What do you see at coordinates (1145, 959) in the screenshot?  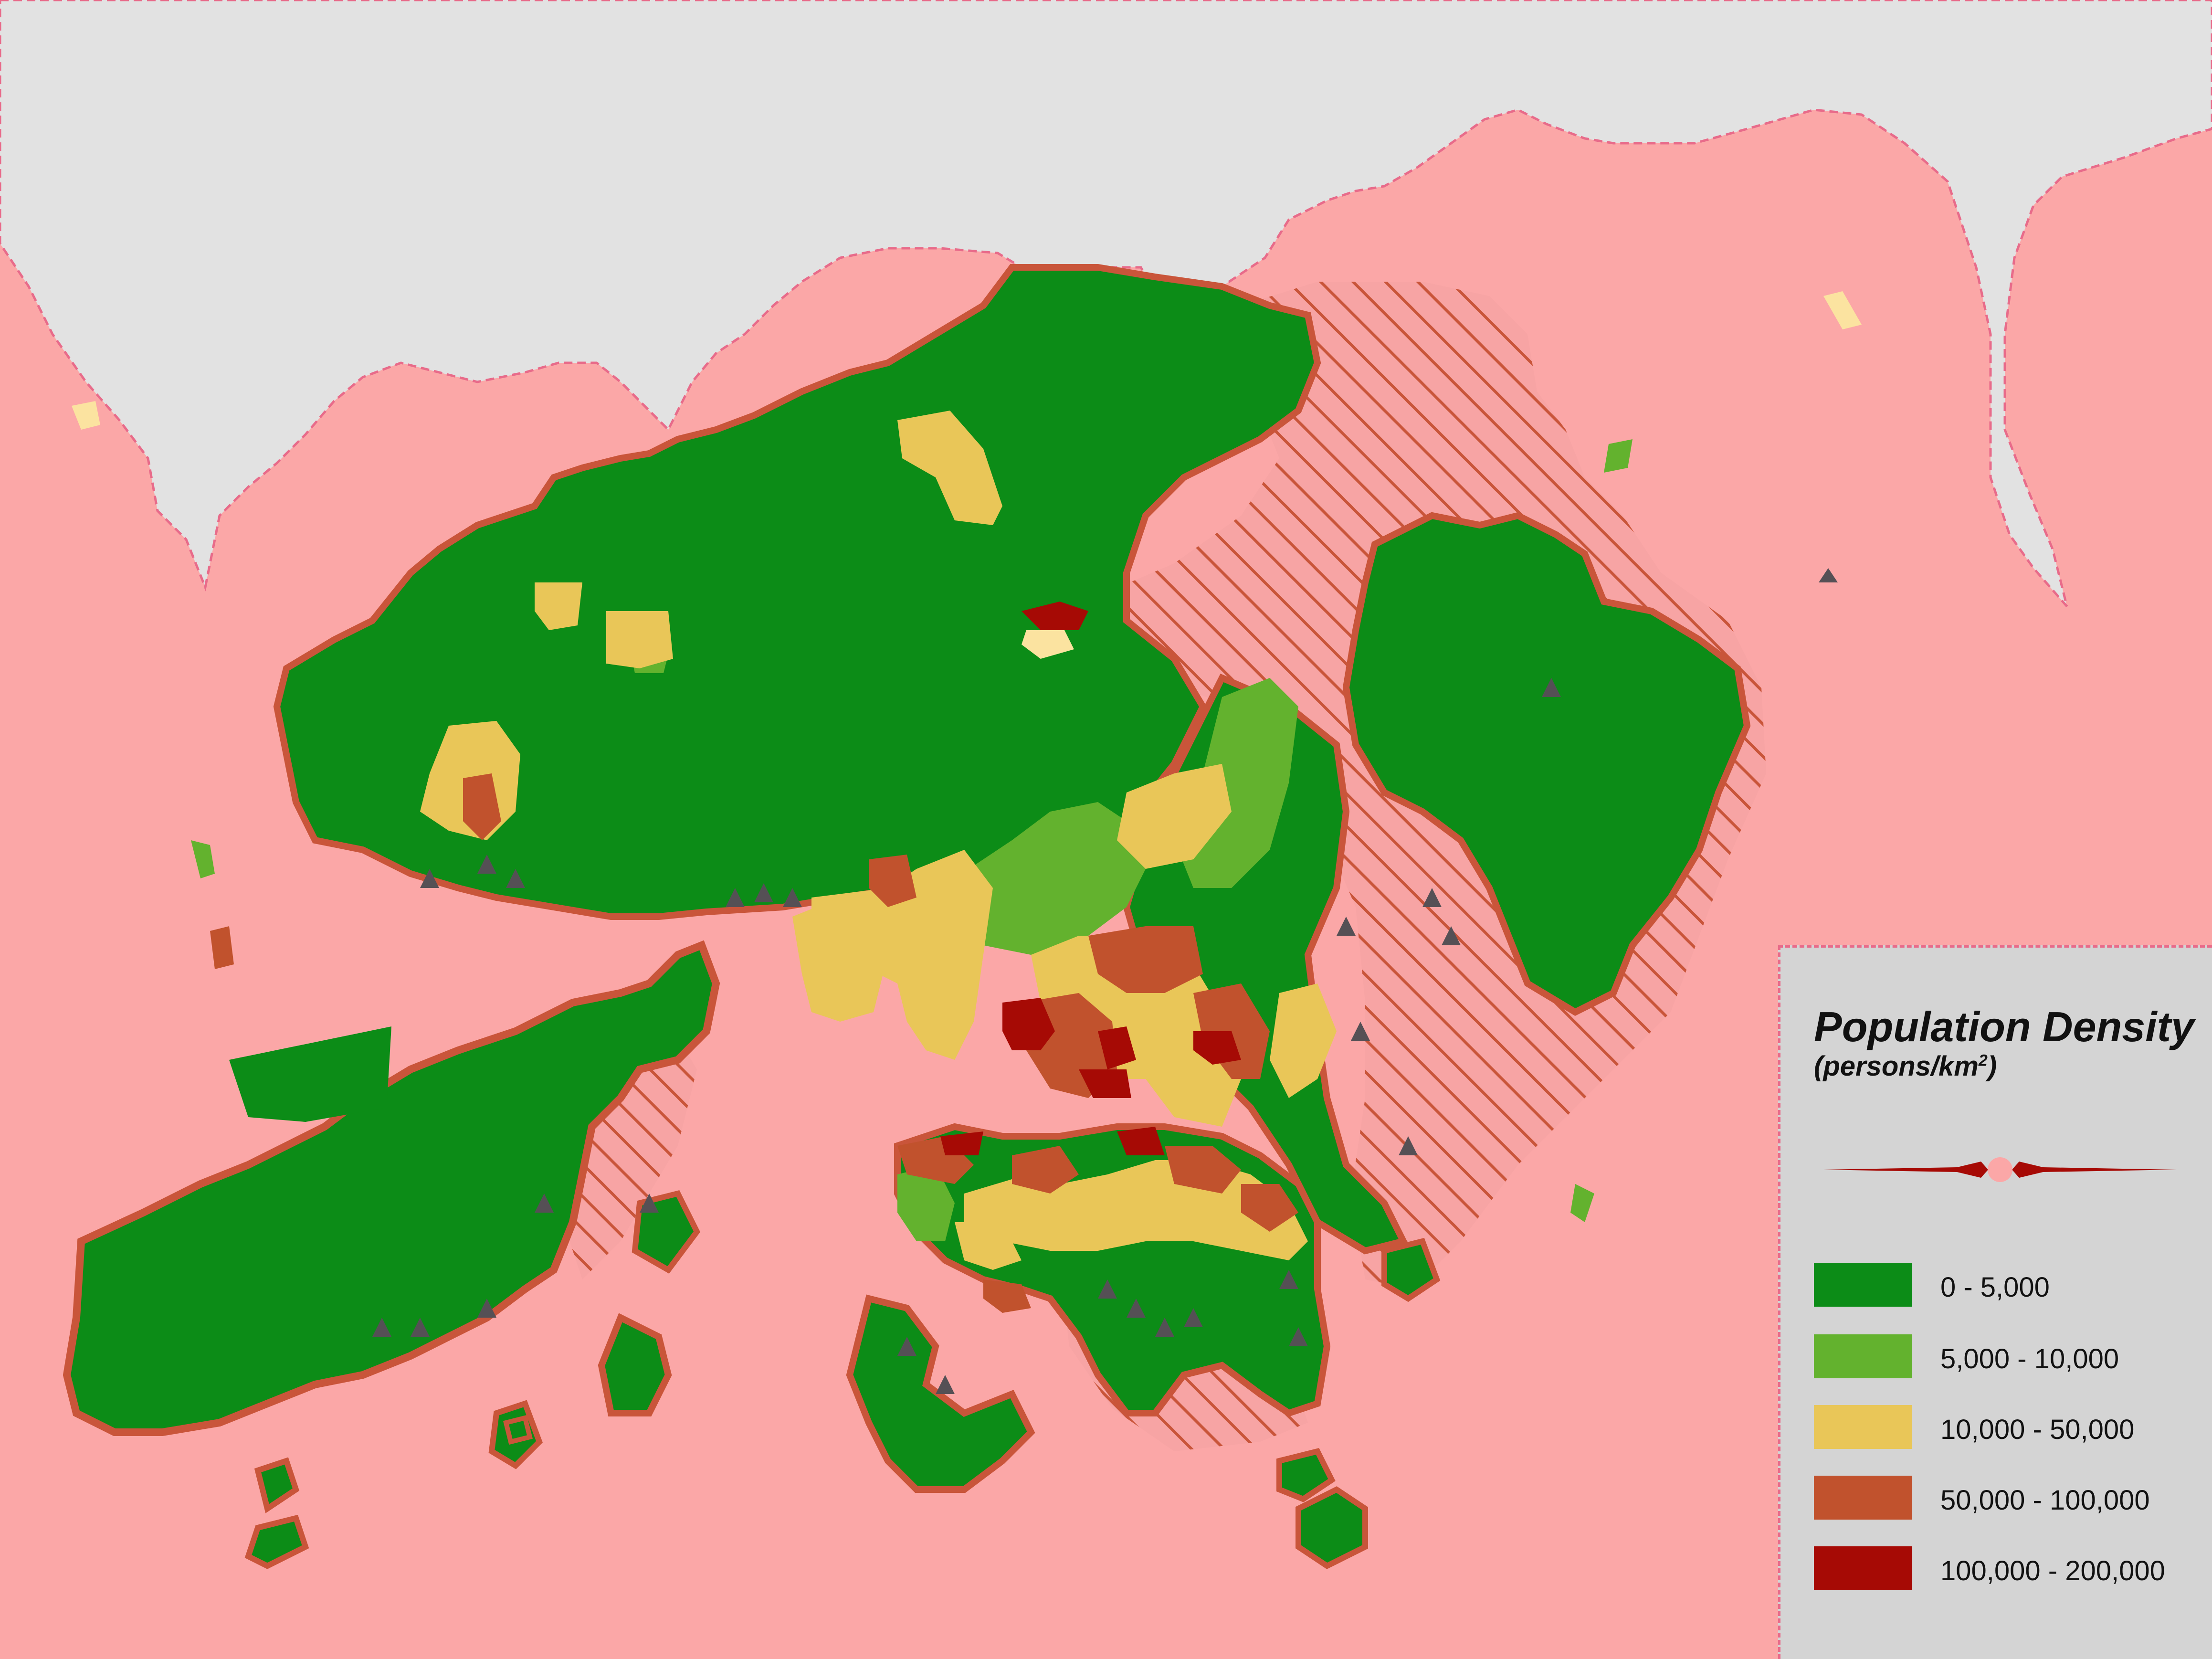 I see `district-density-50000-100000-sham-shui-po` at bounding box center [1145, 959].